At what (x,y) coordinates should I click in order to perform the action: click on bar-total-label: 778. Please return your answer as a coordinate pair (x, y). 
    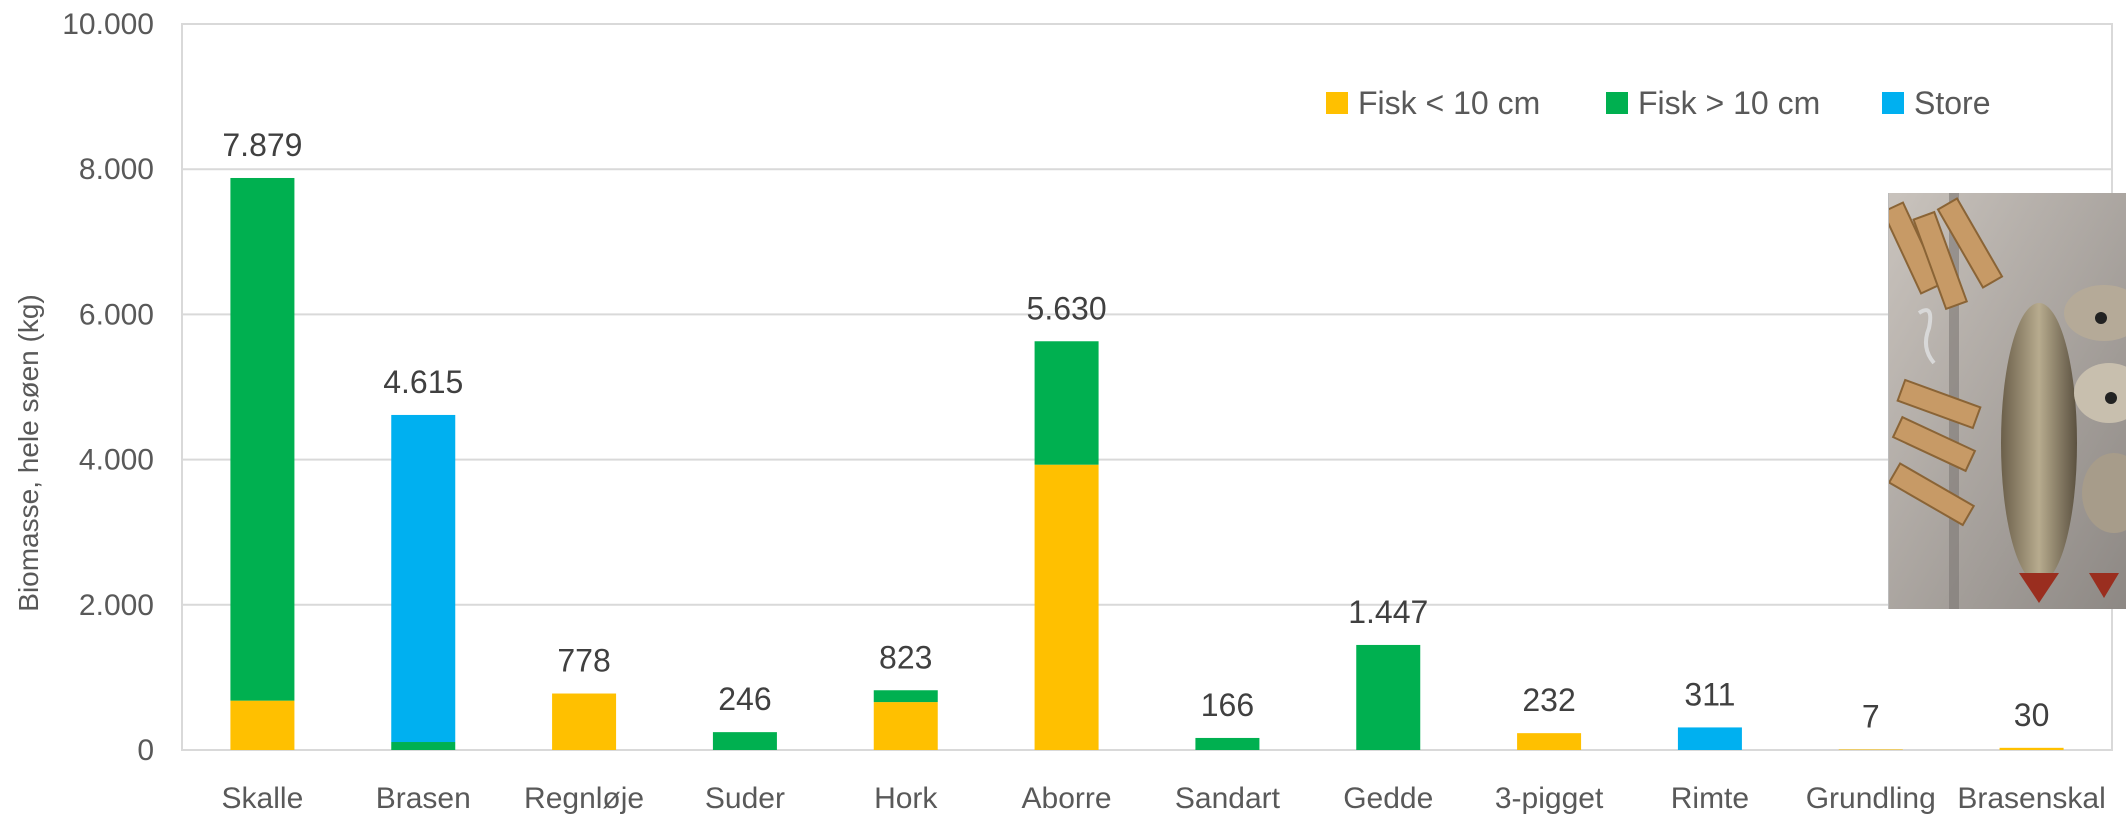
    Looking at the image, I should click on (583, 661).